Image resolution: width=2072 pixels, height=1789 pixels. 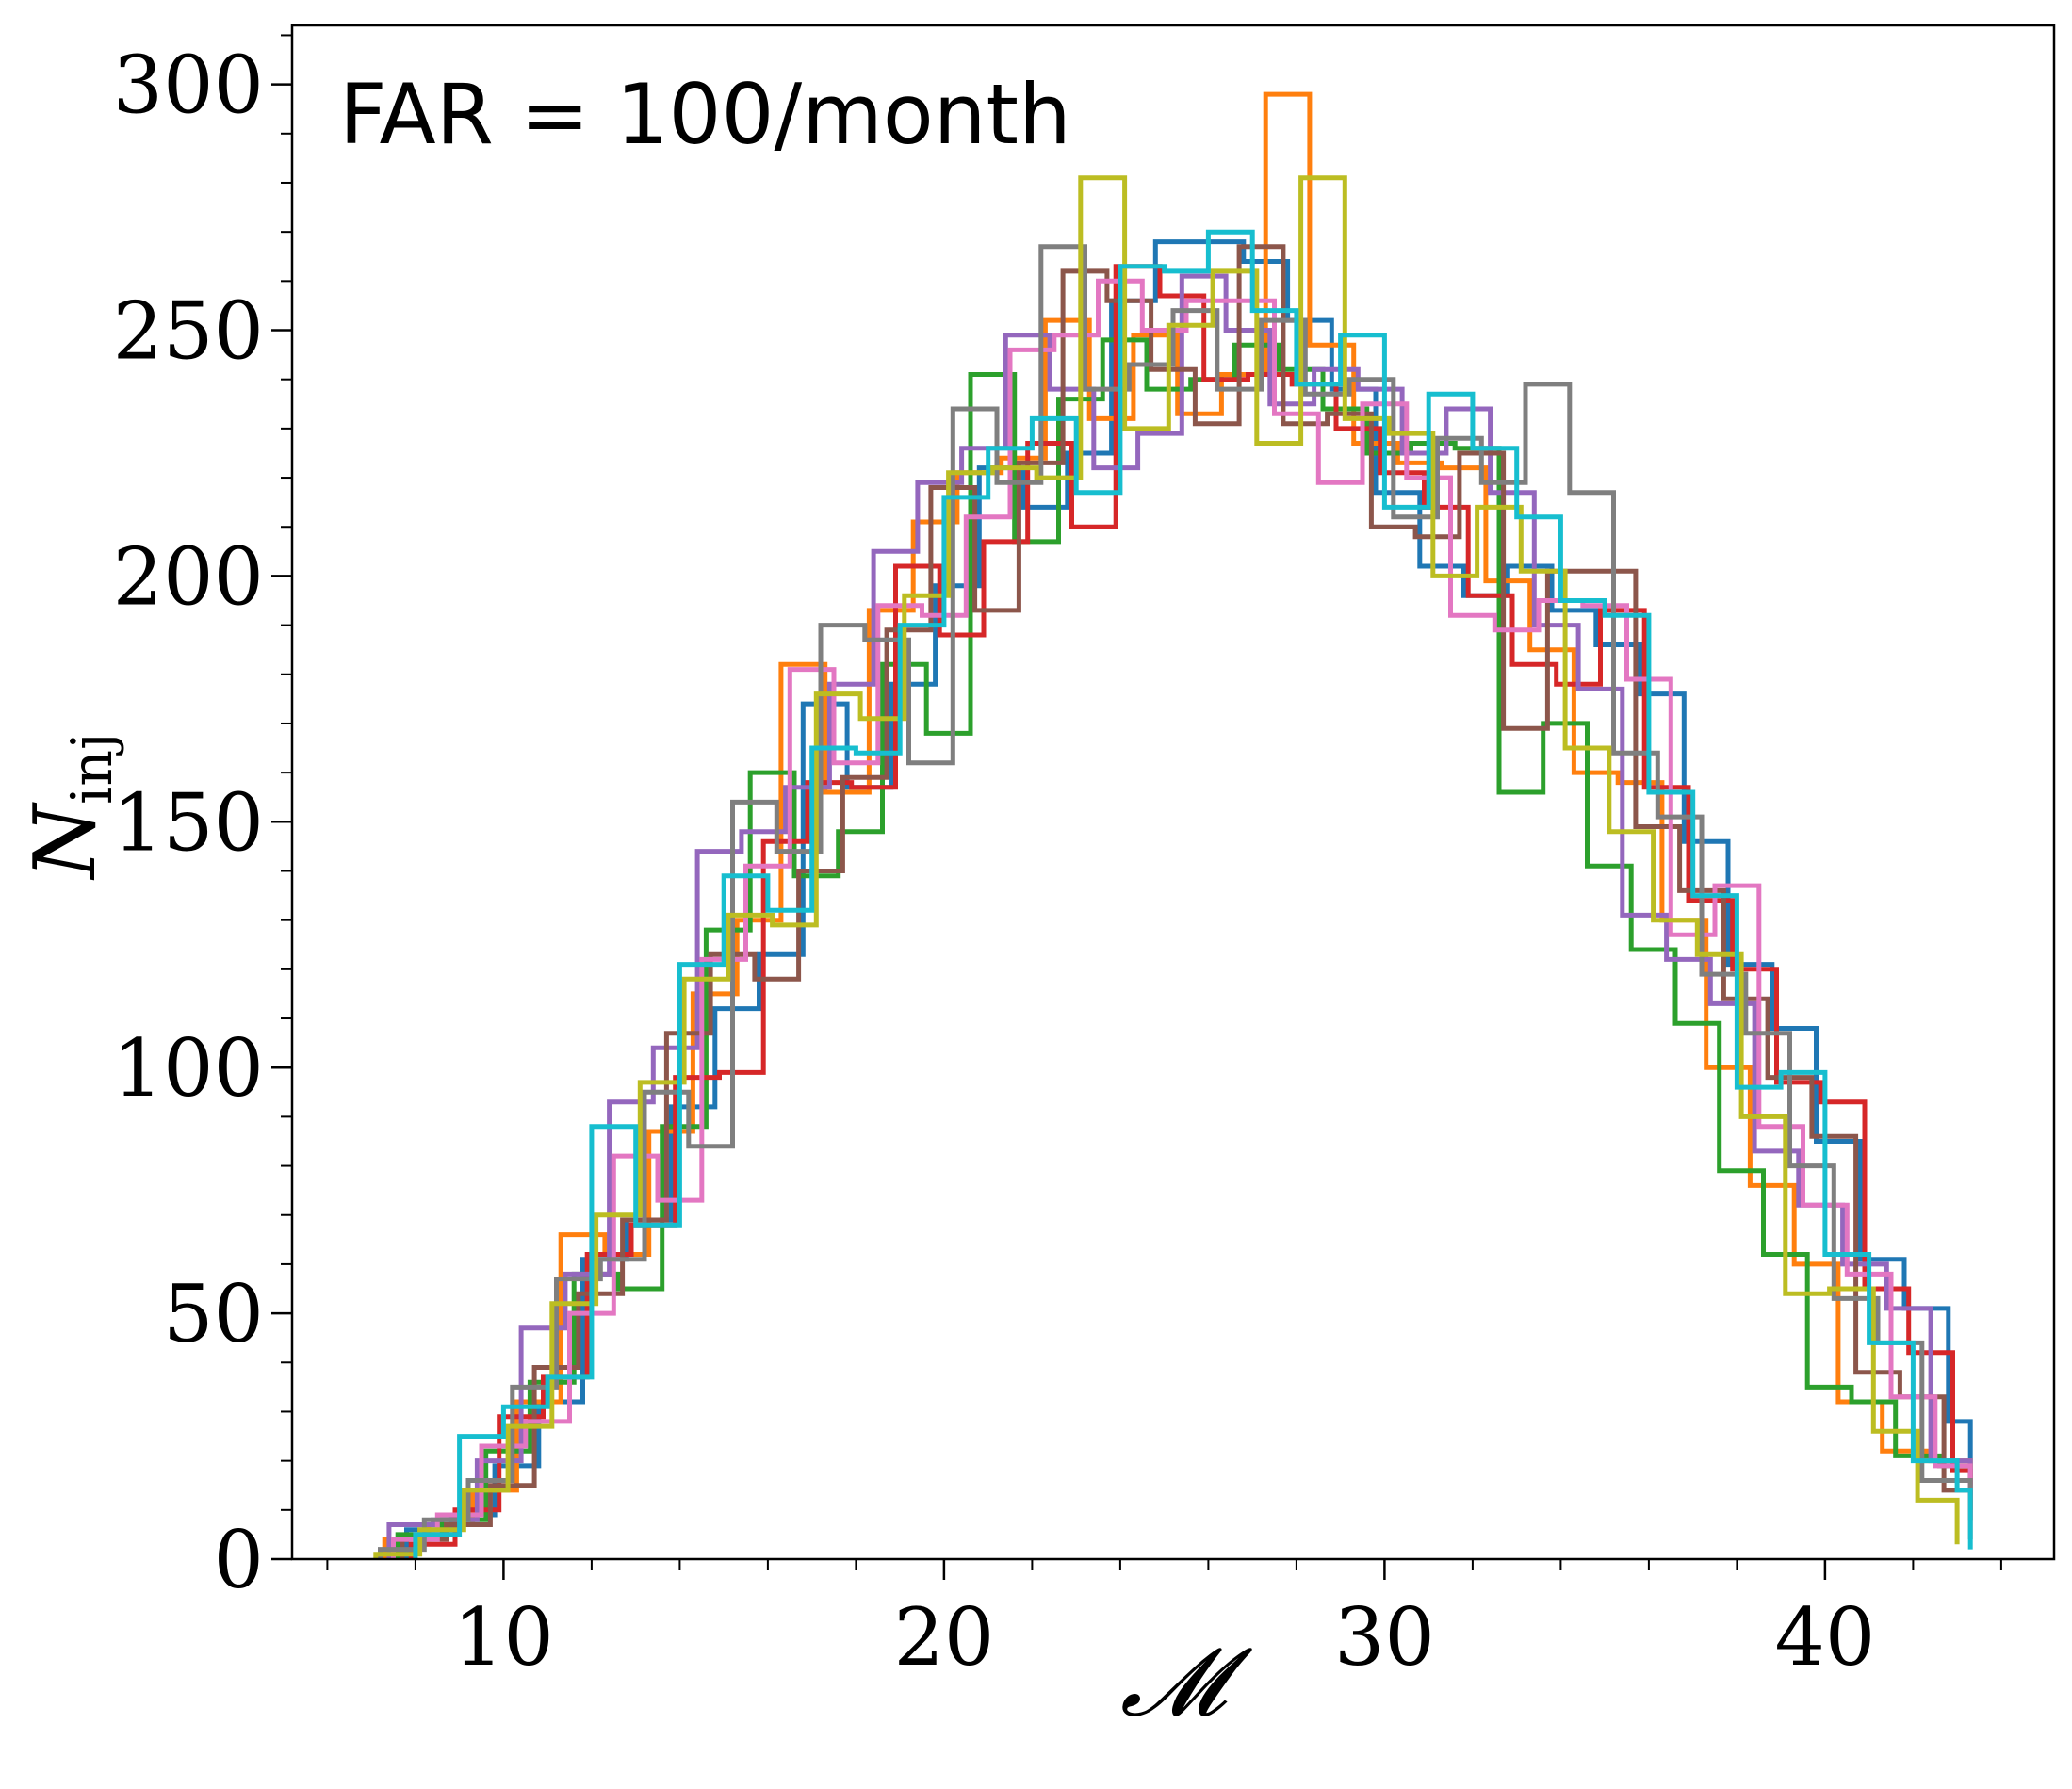 I want to click on x-axis-ticks: 10 20 30 40, so click(x=1164, y=1621).